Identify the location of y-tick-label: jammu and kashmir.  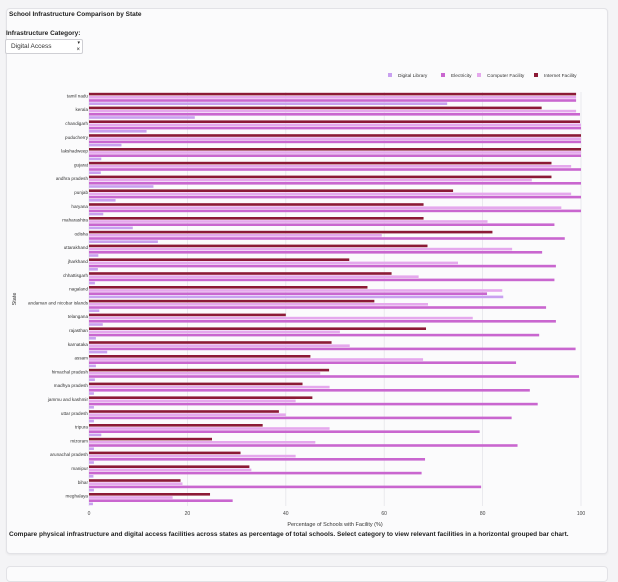
(68, 399).